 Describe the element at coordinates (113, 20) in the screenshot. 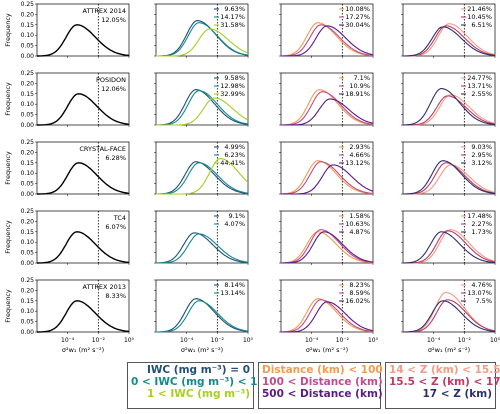

I see `panel-r1-c1-campaign-pct: 12.05%` at that location.